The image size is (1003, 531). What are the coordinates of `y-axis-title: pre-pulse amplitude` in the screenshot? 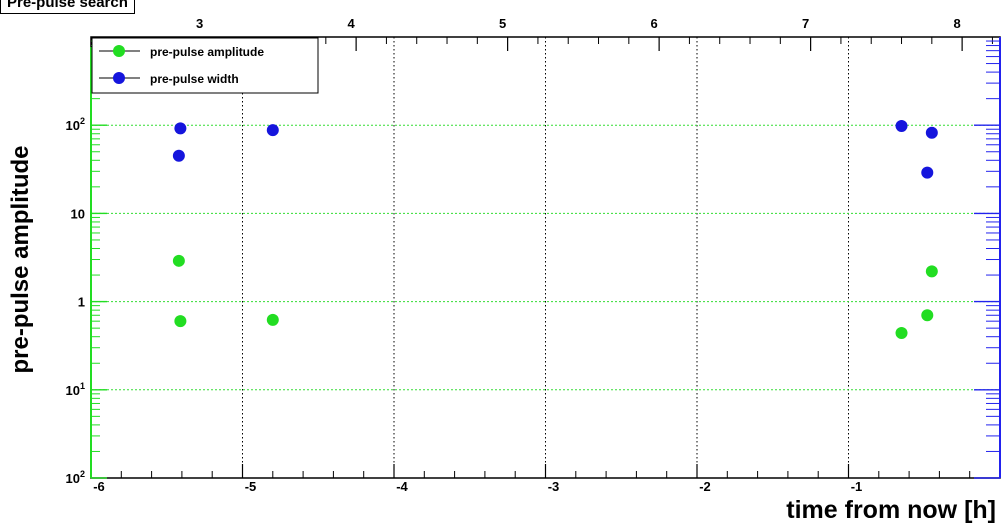 It's located at (20, 259).